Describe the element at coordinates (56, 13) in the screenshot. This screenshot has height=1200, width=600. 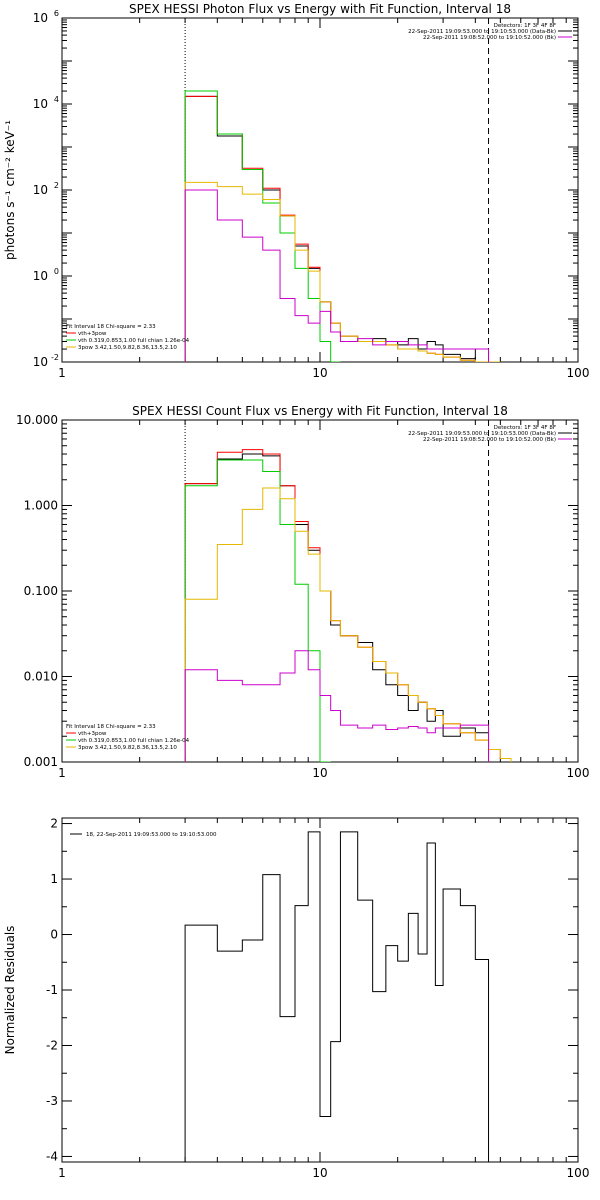
I see `y-tick-exponent: 6` at that location.